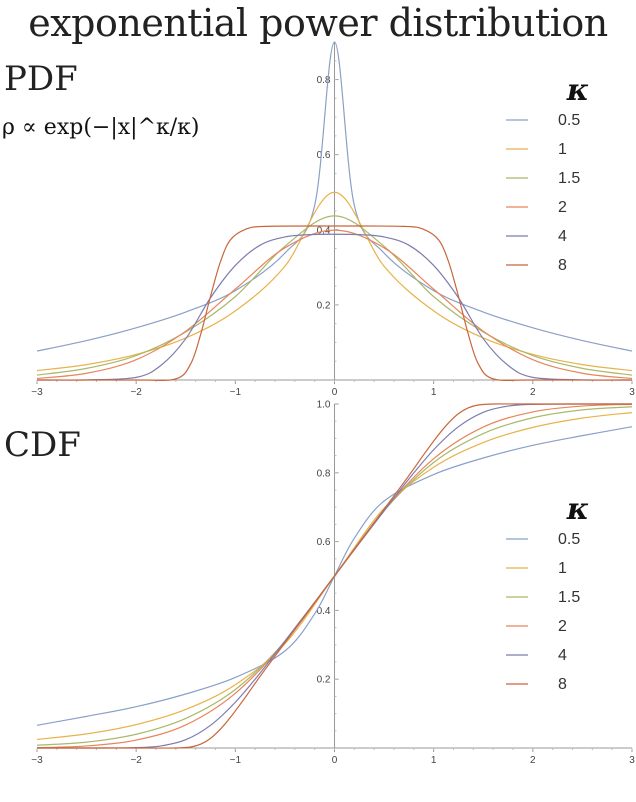 This screenshot has width=636, height=802. What do you see at coordinates (324, 80) in the screenshot?
I see `pdf-y-tick-label: 0.8` at bounding box center [324, 80].